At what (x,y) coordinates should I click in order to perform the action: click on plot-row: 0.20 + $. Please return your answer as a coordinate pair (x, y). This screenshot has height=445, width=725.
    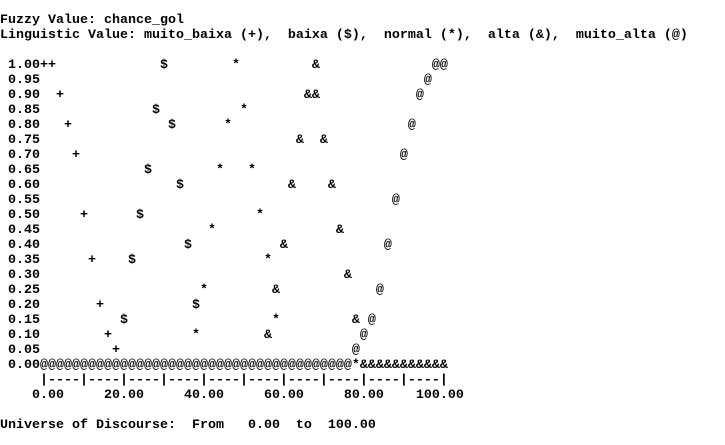
    Looking at the image, I should click on (100, 305).